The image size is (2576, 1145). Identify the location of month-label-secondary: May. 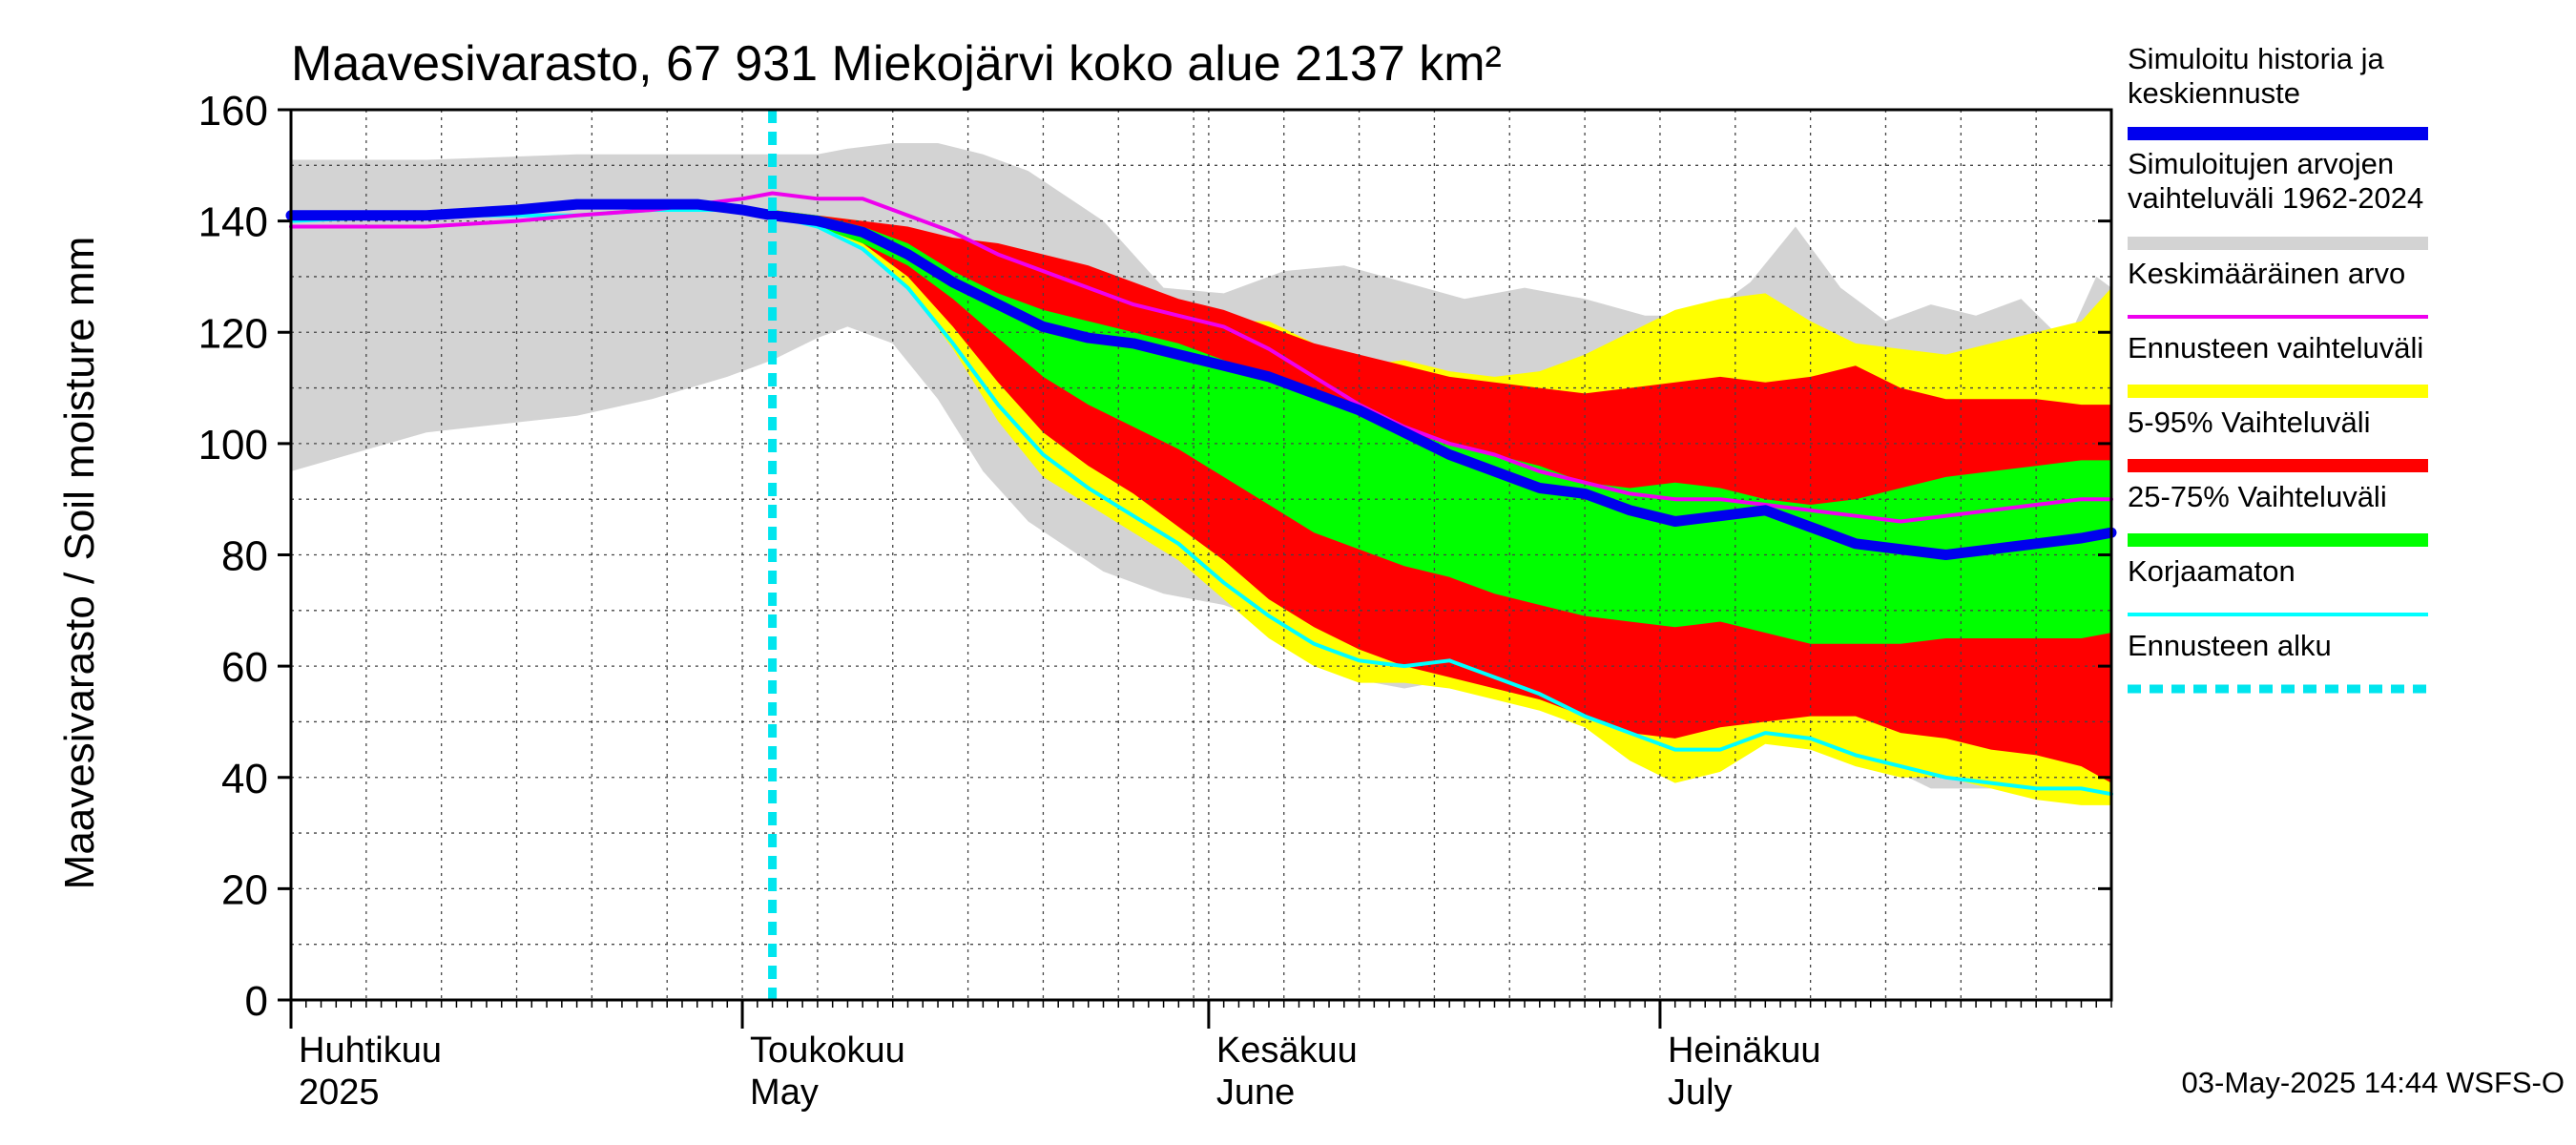
(784, 1092).